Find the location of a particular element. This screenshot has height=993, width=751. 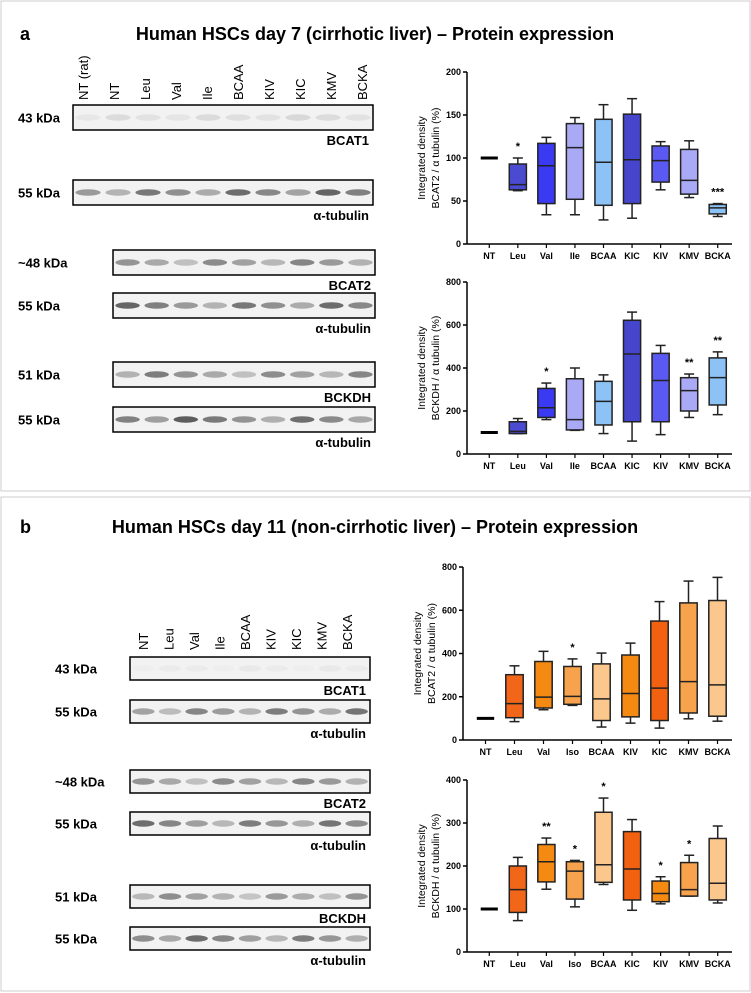

lane-label: KIC is located at coordinates (296, 639).